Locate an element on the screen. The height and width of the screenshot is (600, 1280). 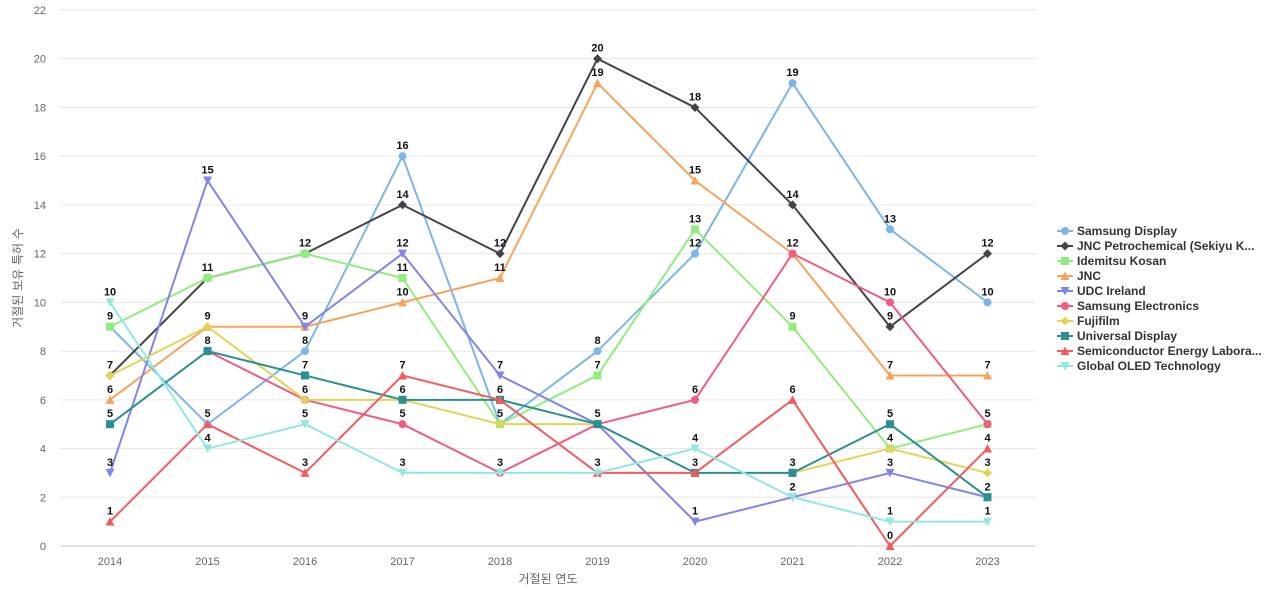
legend-item: Universal Display is located at coordinates (1117, 336).